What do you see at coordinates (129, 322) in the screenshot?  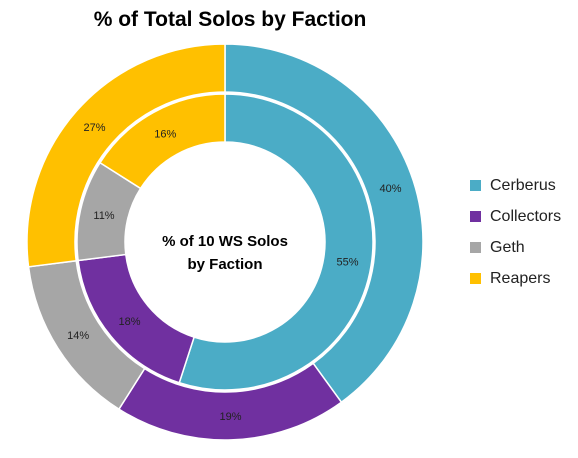 I see `inner-label-collectors: 18%` at bounding box center [129, 322].